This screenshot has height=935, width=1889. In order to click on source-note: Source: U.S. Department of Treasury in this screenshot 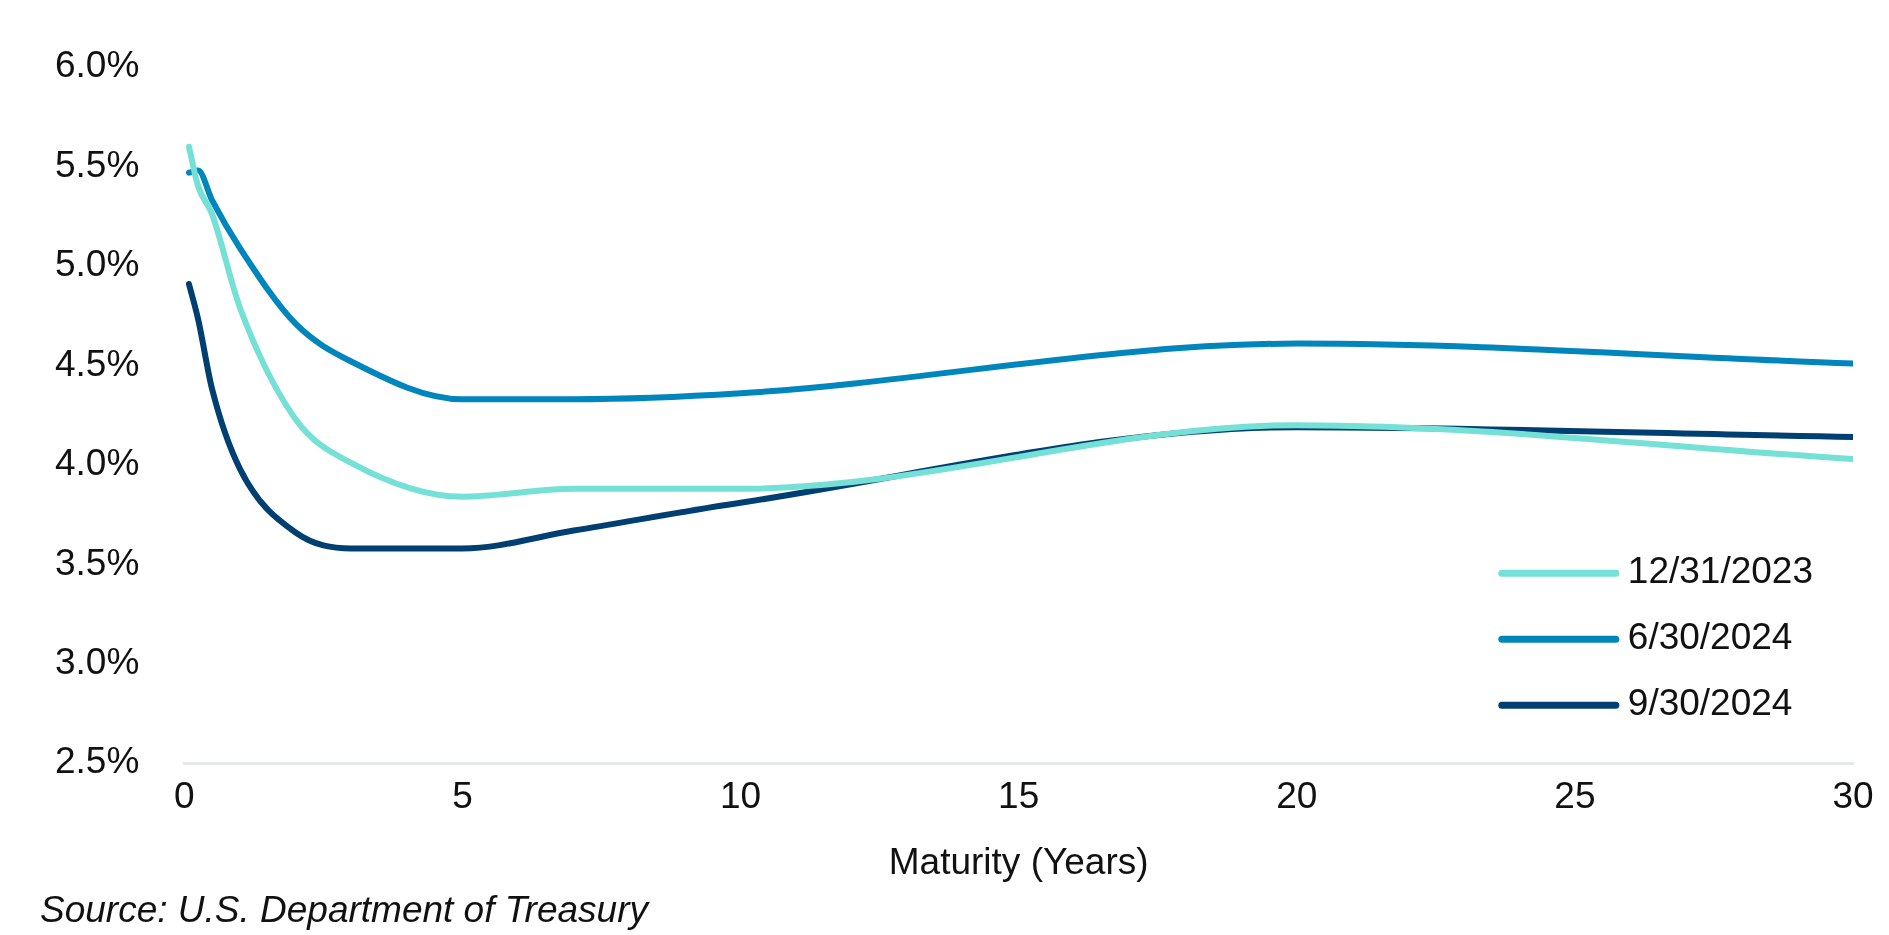, I will do `click(345, 909)`.